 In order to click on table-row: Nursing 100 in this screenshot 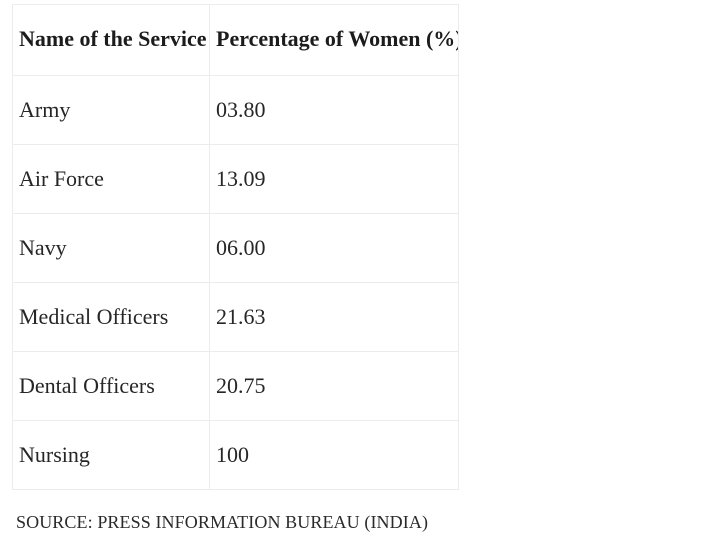, I will do `click(235, 455)`.